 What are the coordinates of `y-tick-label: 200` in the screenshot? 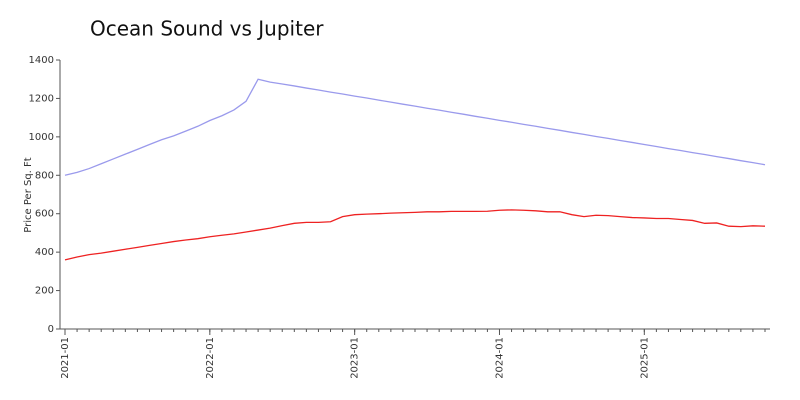 It's located at (44, 291).